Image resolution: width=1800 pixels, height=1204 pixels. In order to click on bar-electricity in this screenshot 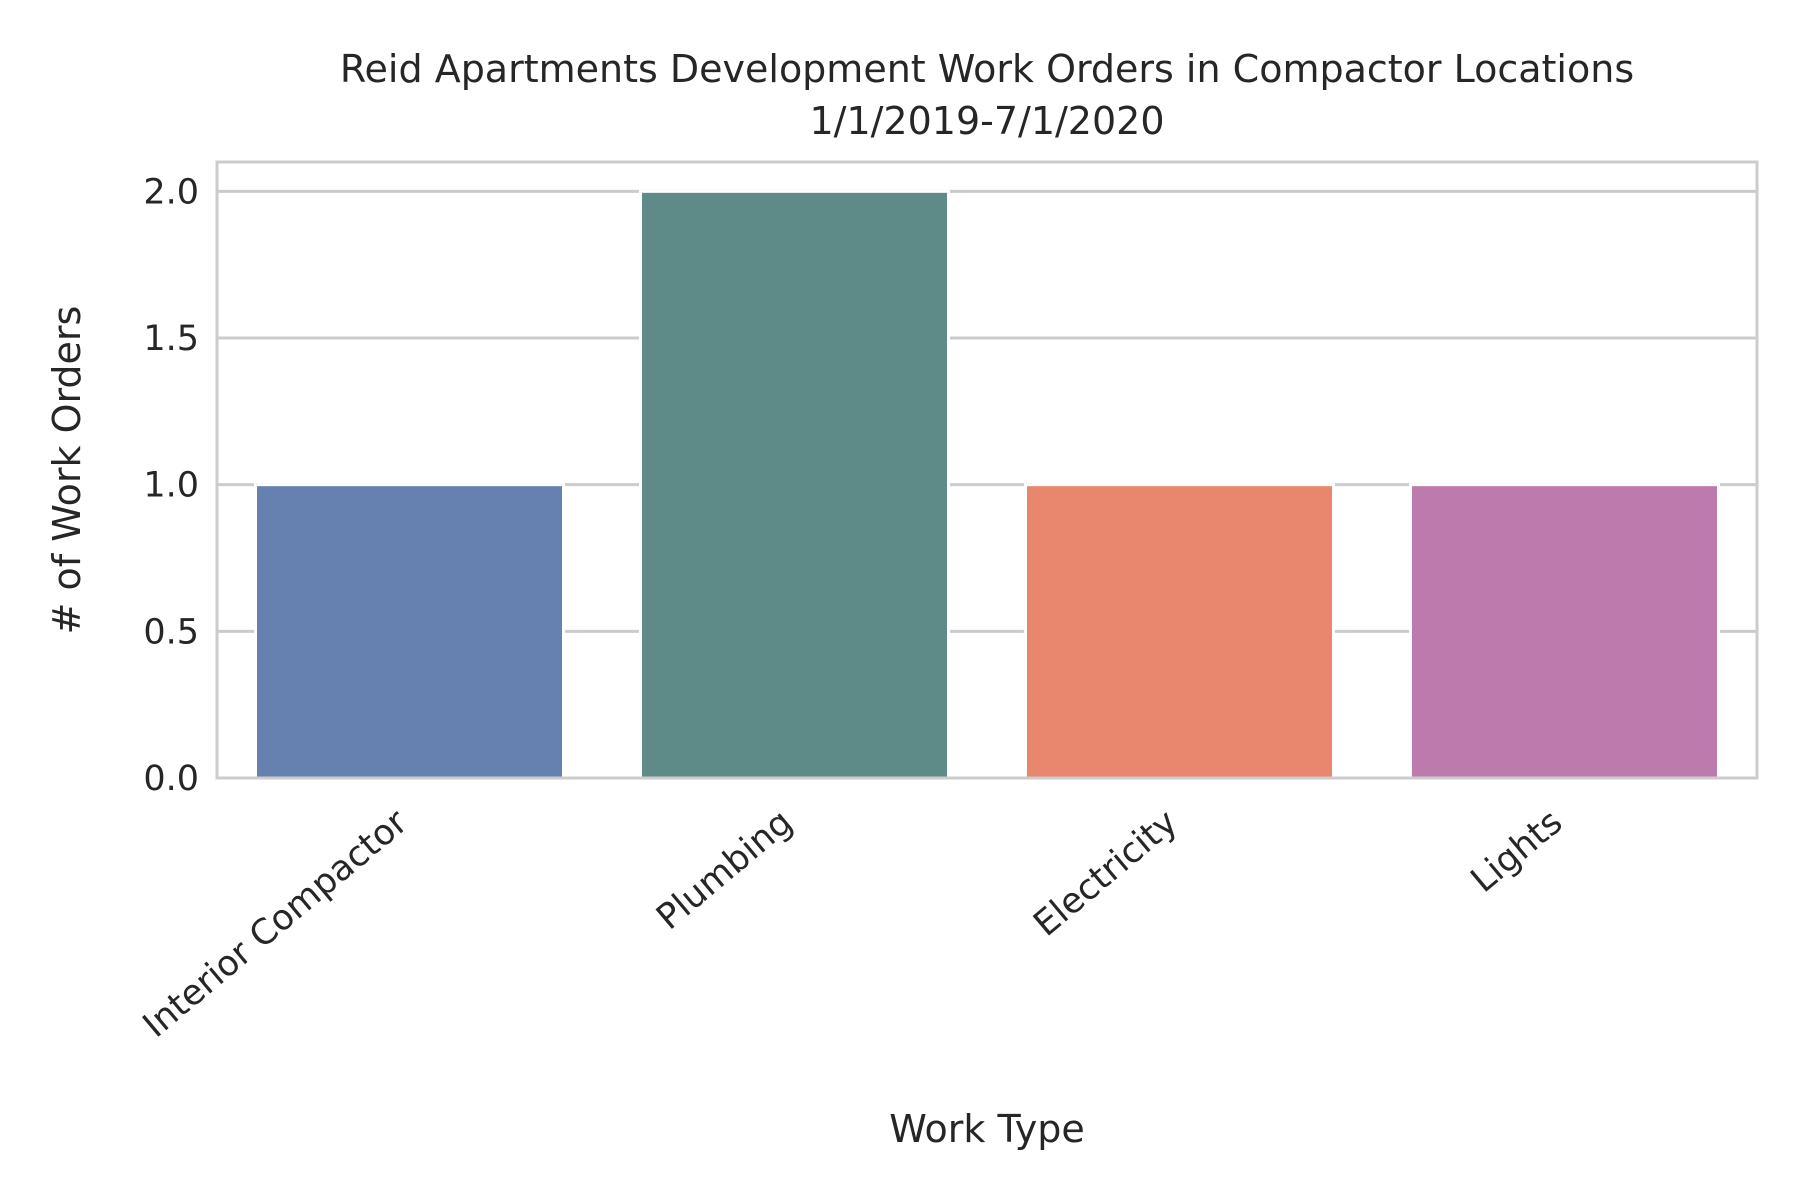, I will do `click(1179, 631)`.